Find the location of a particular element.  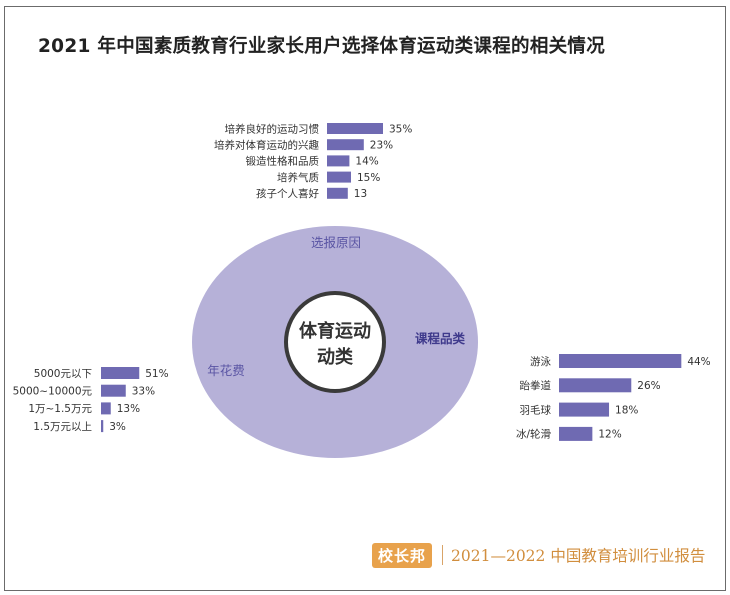

bar-category-label: 孩子个人喜好 is located at coordinates (287, 193).